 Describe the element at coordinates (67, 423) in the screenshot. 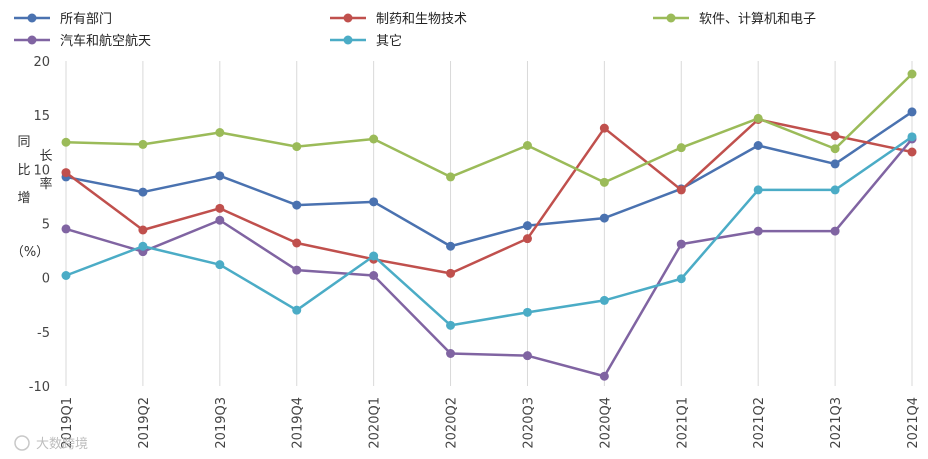

I see `x-tick-label-2019Q1: 2019Q1` at that location.